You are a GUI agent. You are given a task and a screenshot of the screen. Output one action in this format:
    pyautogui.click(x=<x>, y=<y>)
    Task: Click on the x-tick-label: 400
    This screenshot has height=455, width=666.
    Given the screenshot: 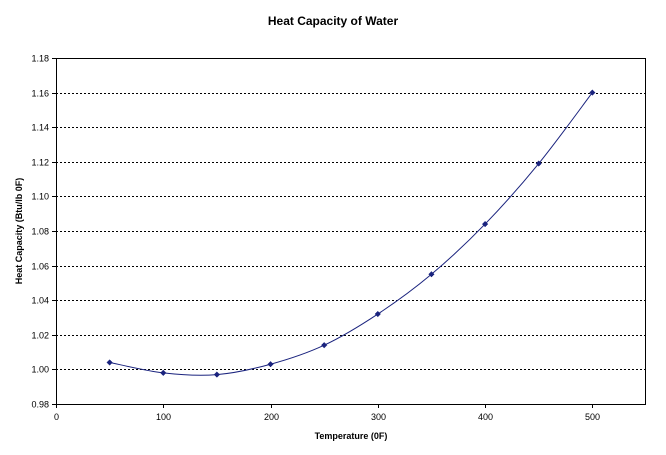 What is the action you would take?
    pyautogui.click(x=485, y=417)
    